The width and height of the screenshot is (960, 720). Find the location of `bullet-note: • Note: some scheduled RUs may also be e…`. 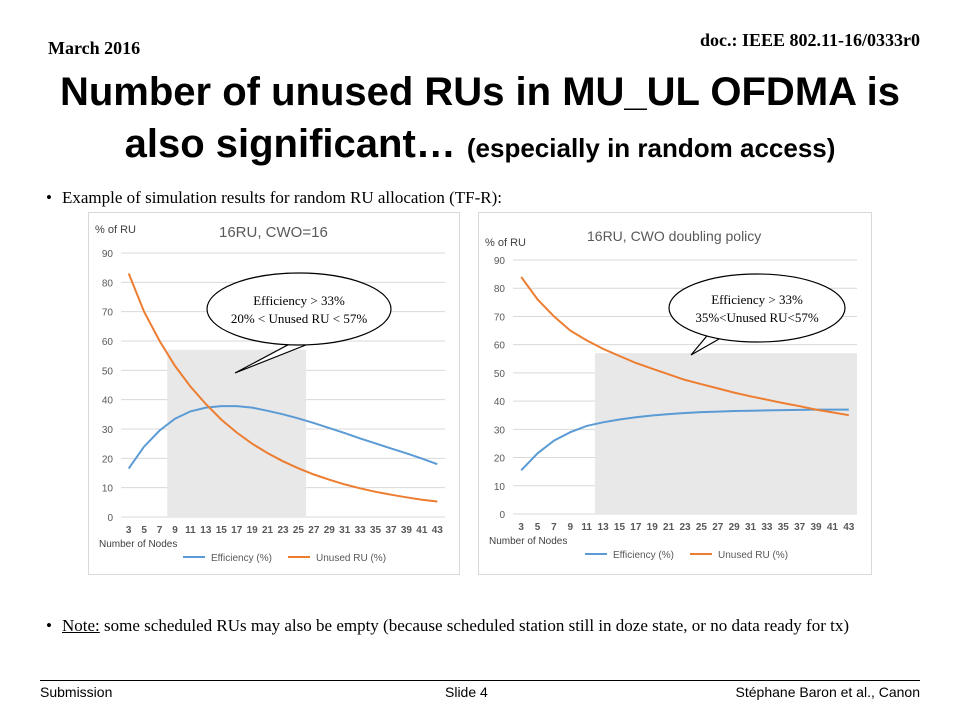

bullet-note: • Note: some scheduled RUs may also be e… is located at coordinates (479, 625).